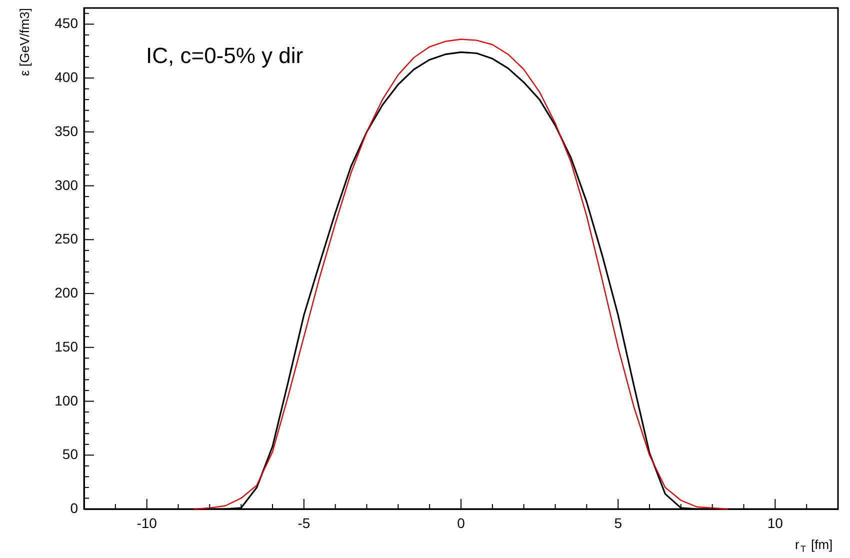 Image resolution: width=850 pixels, height=558 pixels. I want to click on y-tick-label: 300, so click(66, 184).